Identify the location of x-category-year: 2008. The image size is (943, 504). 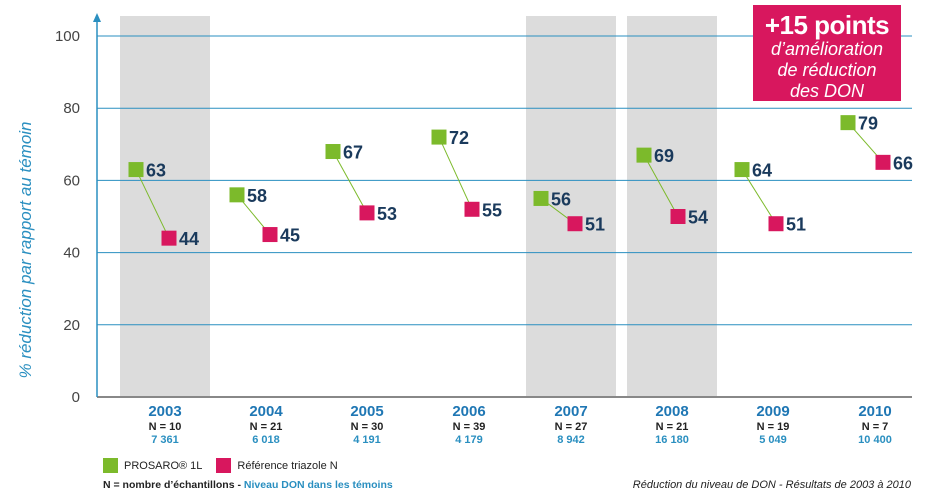
(671, 411).